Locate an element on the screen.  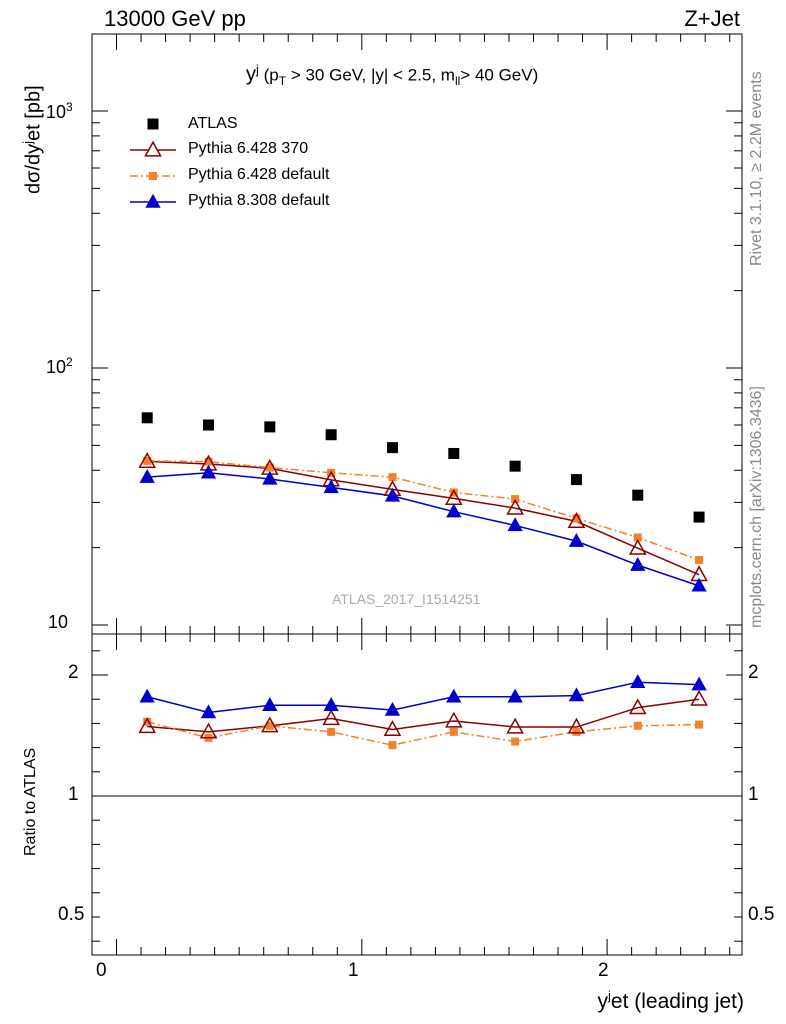
main-series is located at coordinates (423, 502).